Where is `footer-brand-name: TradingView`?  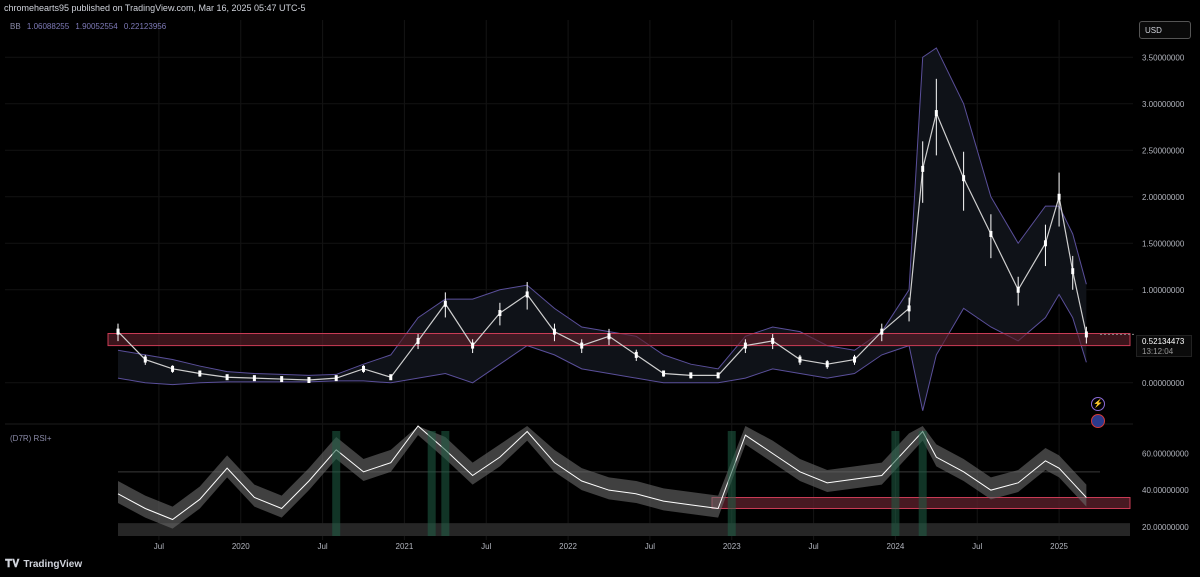 footer-brand-name: TradingView is located at coordinates (53, 564).